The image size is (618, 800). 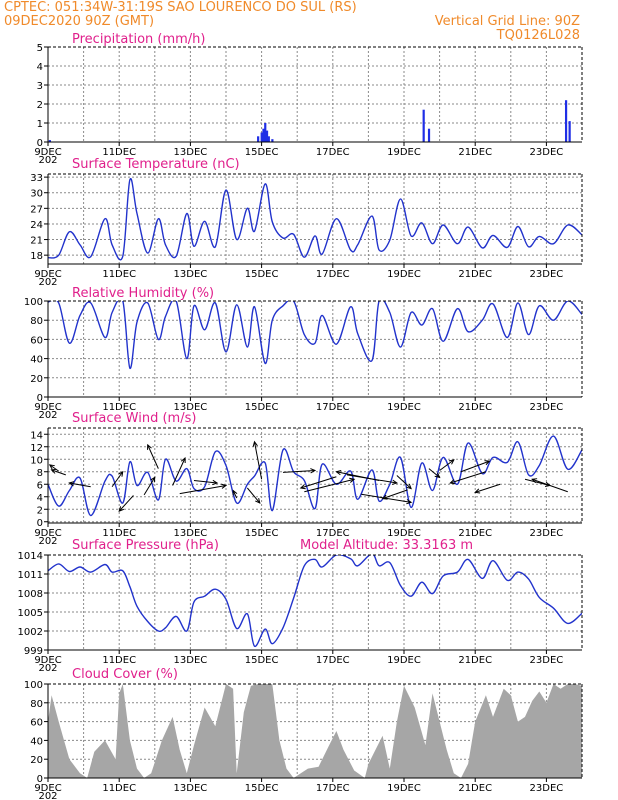 What do you see at coordinates (404, 660) in the screenshot?
I see `pressure-xtick-label: 19DEC` at bounding box center [404, 660].